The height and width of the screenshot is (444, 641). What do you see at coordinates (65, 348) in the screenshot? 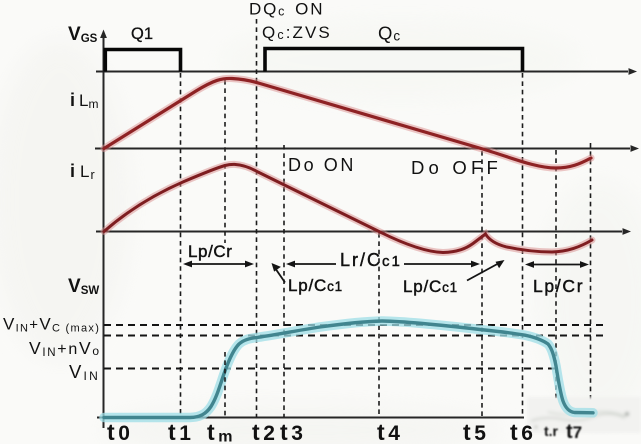
I see `svg-text: VIN+nVo` at bounding box center [65, 348].